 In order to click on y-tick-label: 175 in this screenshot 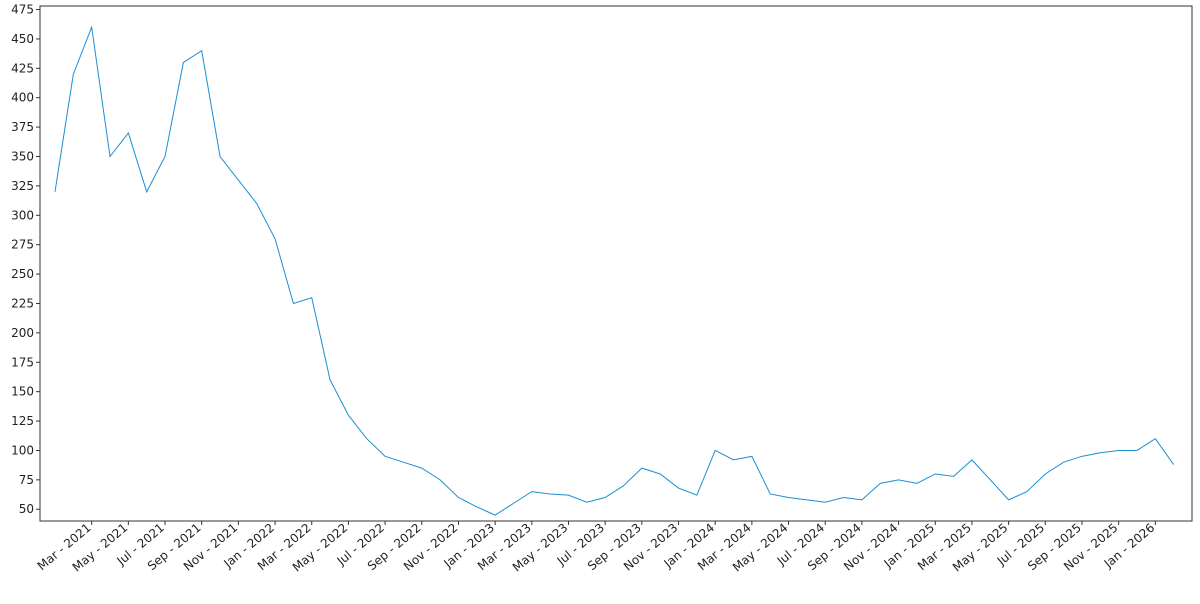, I will do `click(22, 362)`.